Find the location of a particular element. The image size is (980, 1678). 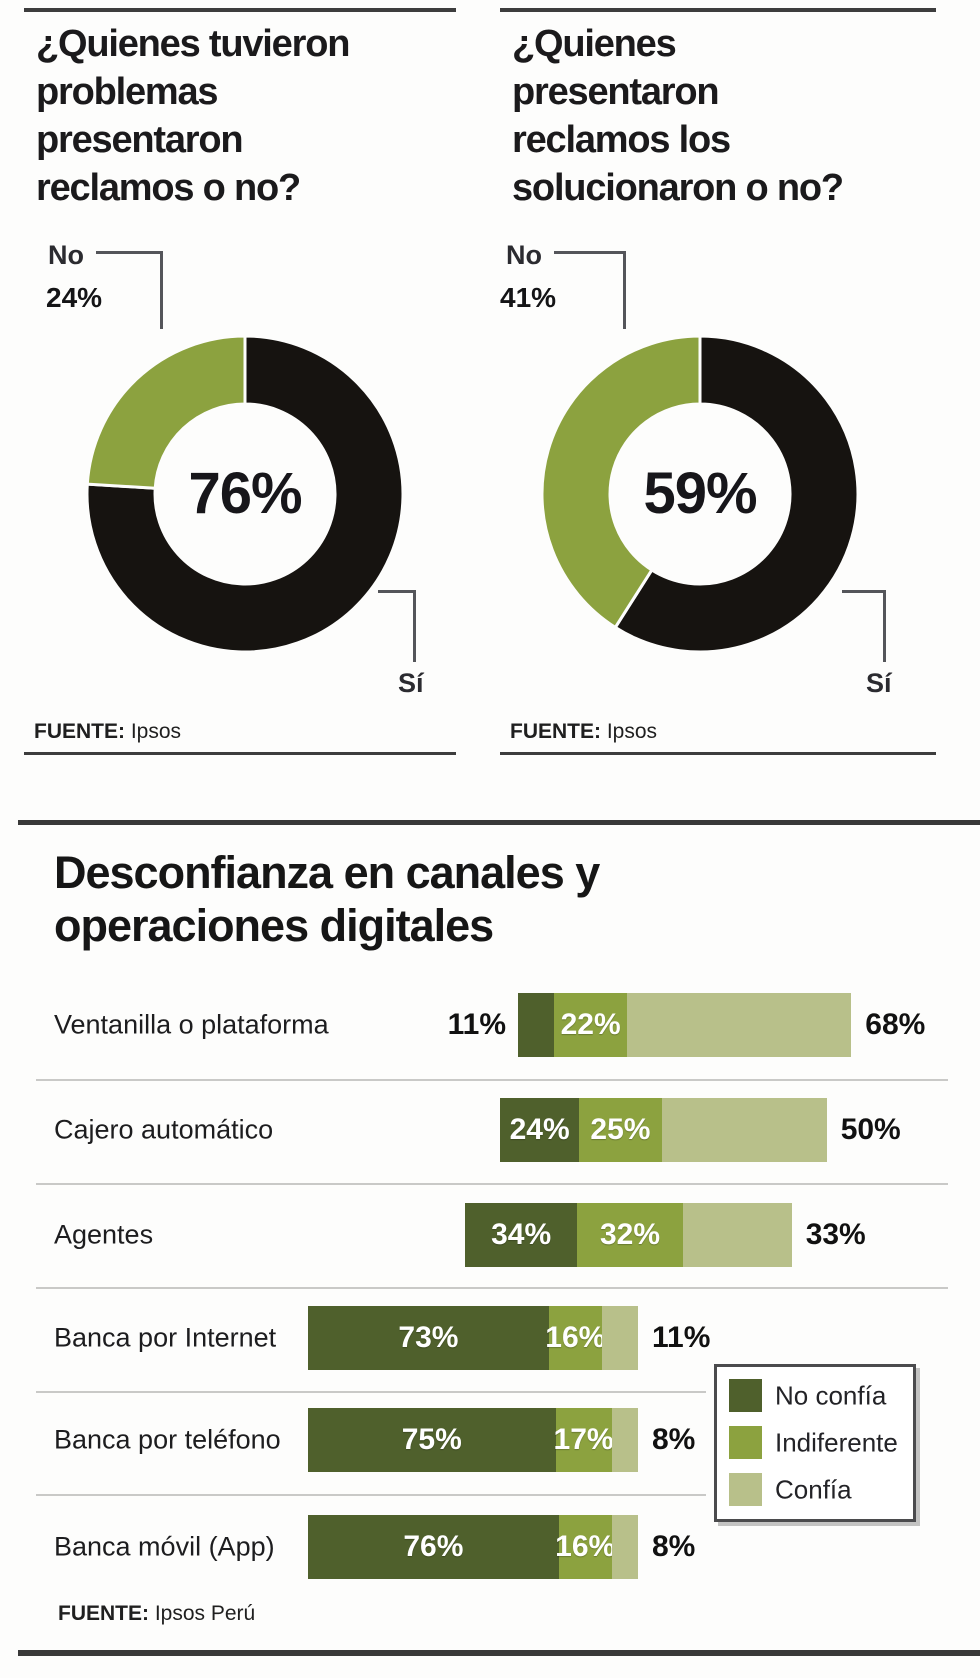

stacked-bar: 76% 16% is located at coordinates (473, 1547).